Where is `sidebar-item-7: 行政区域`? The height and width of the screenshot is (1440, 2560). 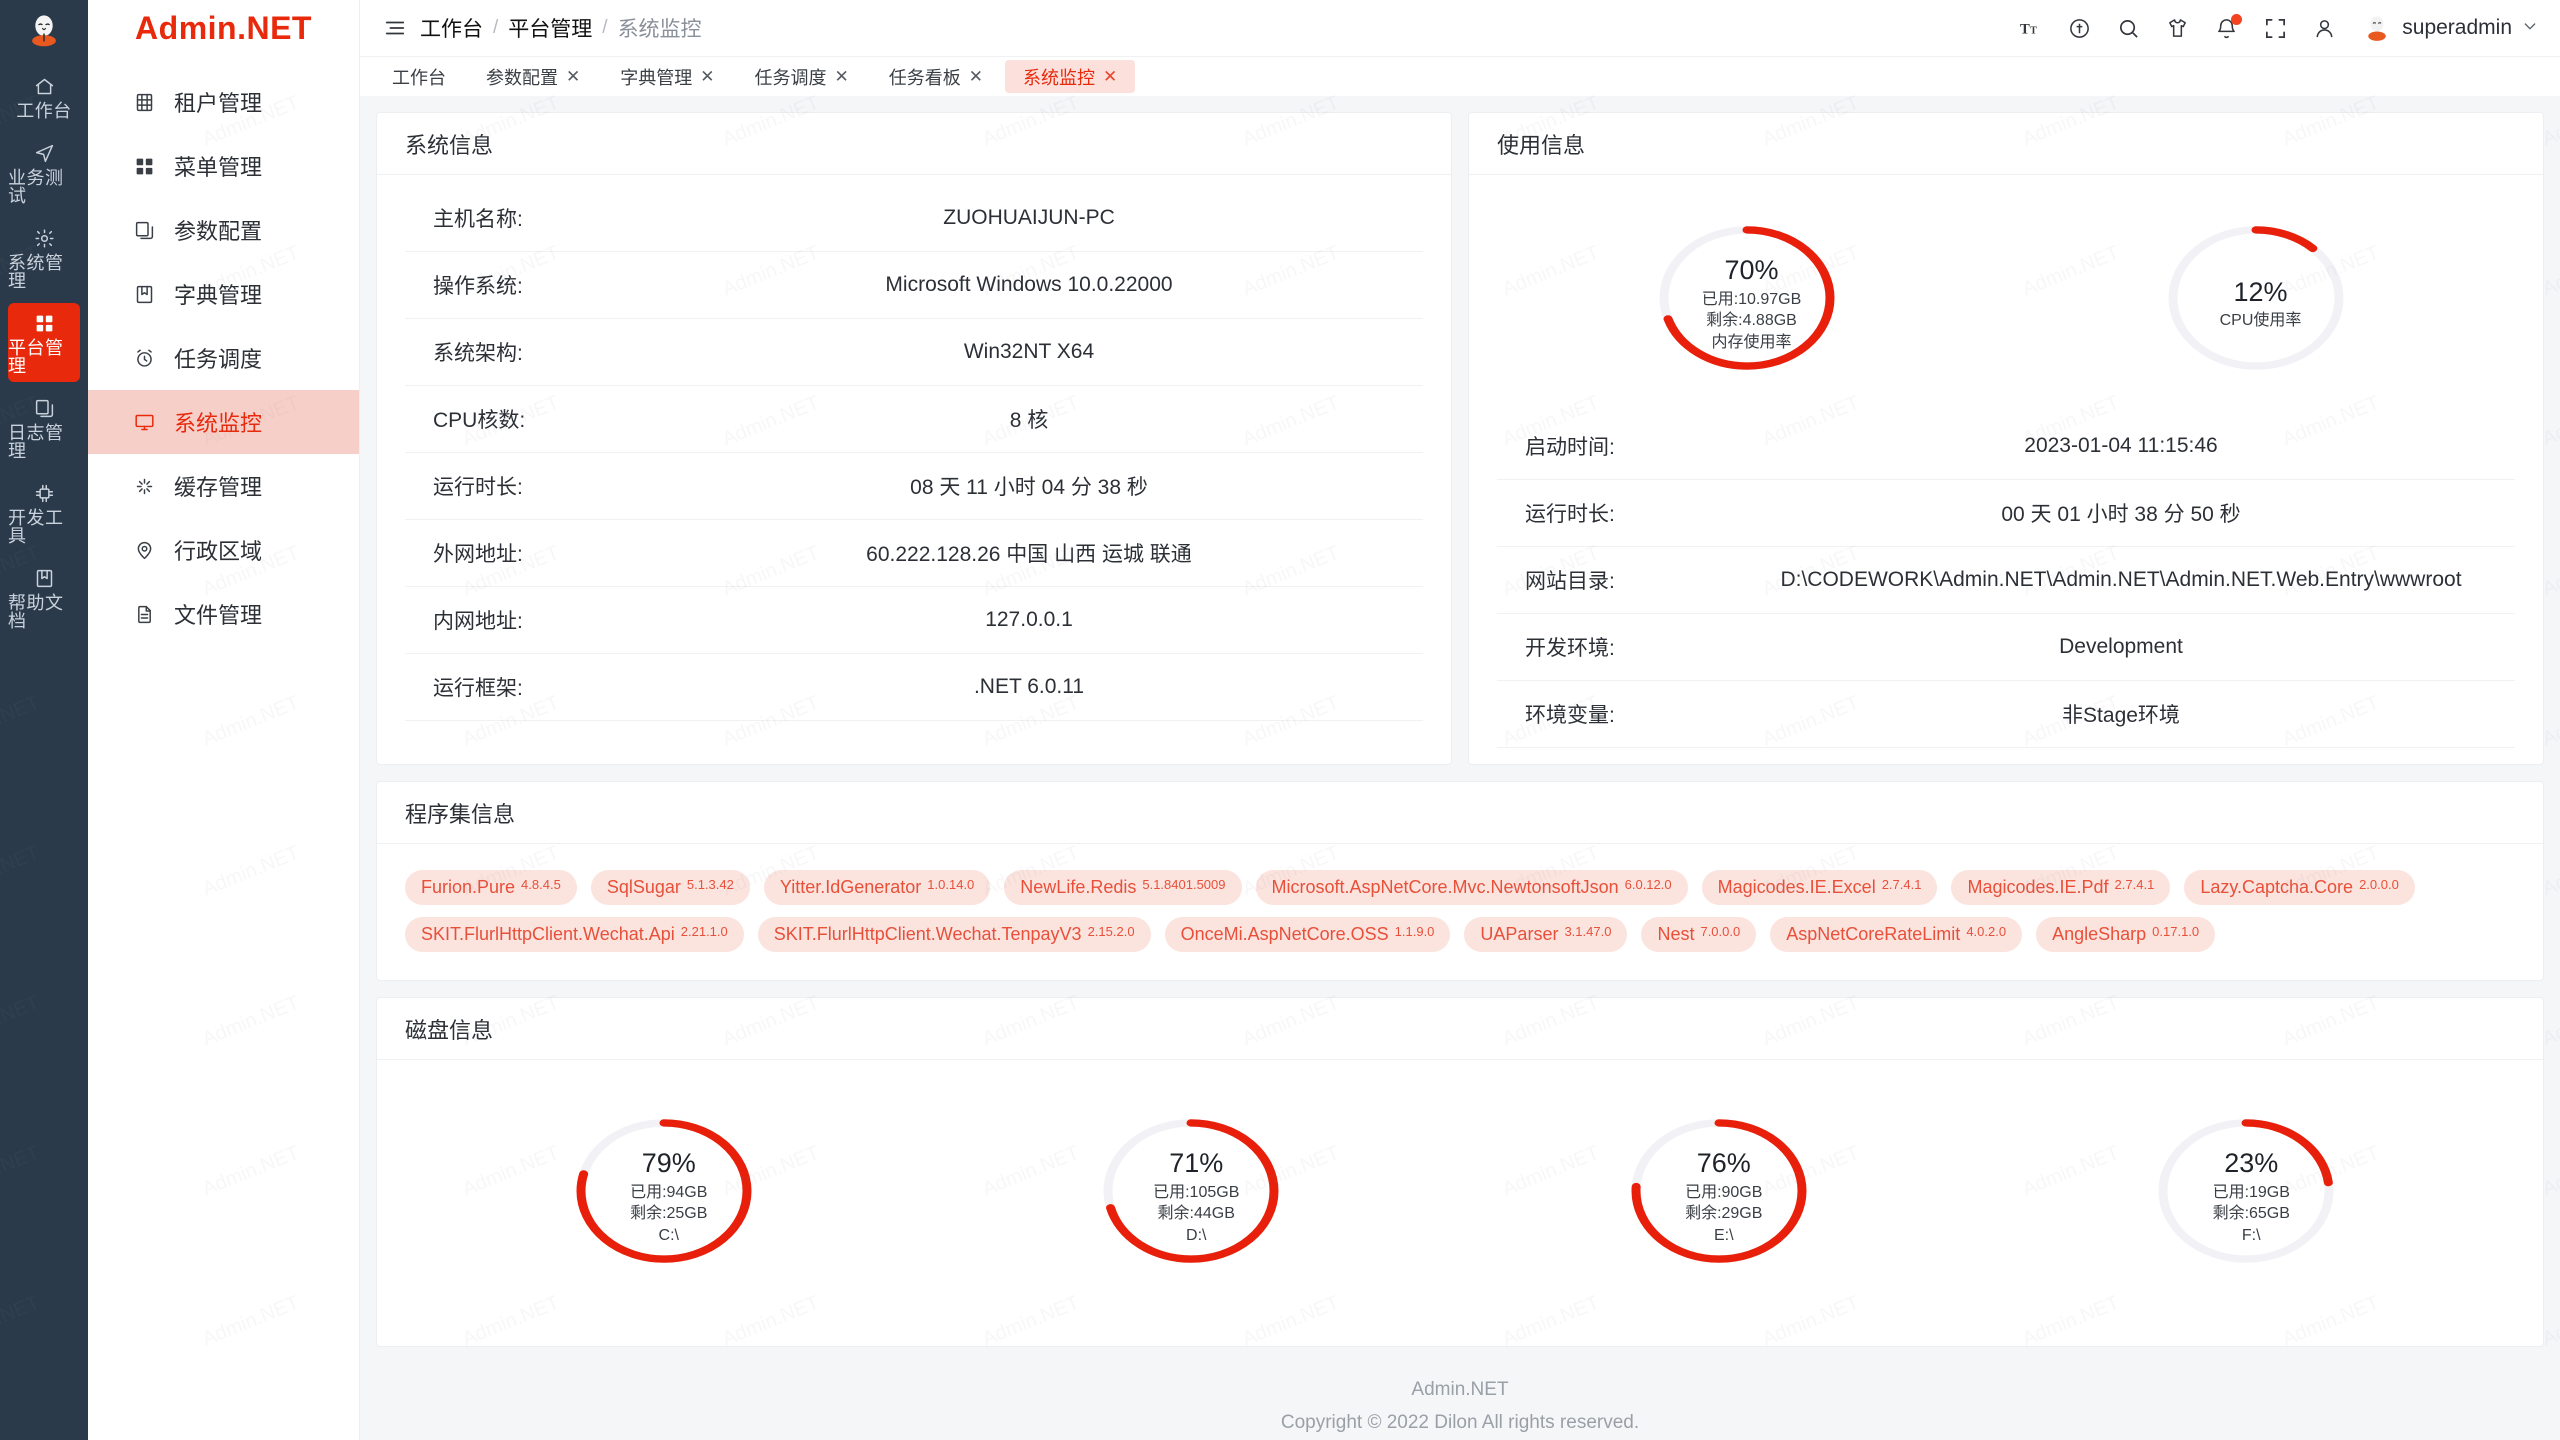
sidebar-item-7: 行政区域 is located at coordinates (223, 550).